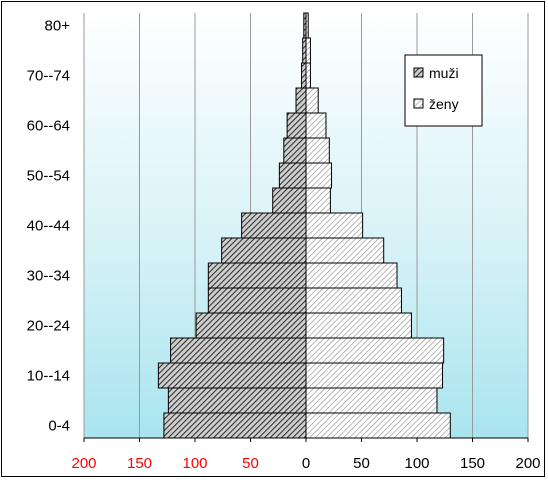 This screenshot has height=480, width=548. I want to click on bar-muzi-30--34, so click(257, 275).